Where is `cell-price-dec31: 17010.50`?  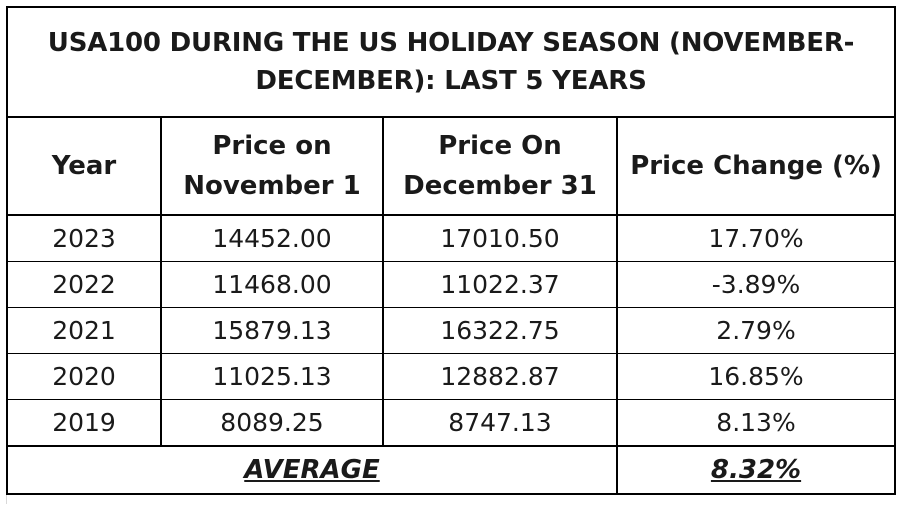 cell-price-dec31: 17010.50 is located at coordinates (500, 238).